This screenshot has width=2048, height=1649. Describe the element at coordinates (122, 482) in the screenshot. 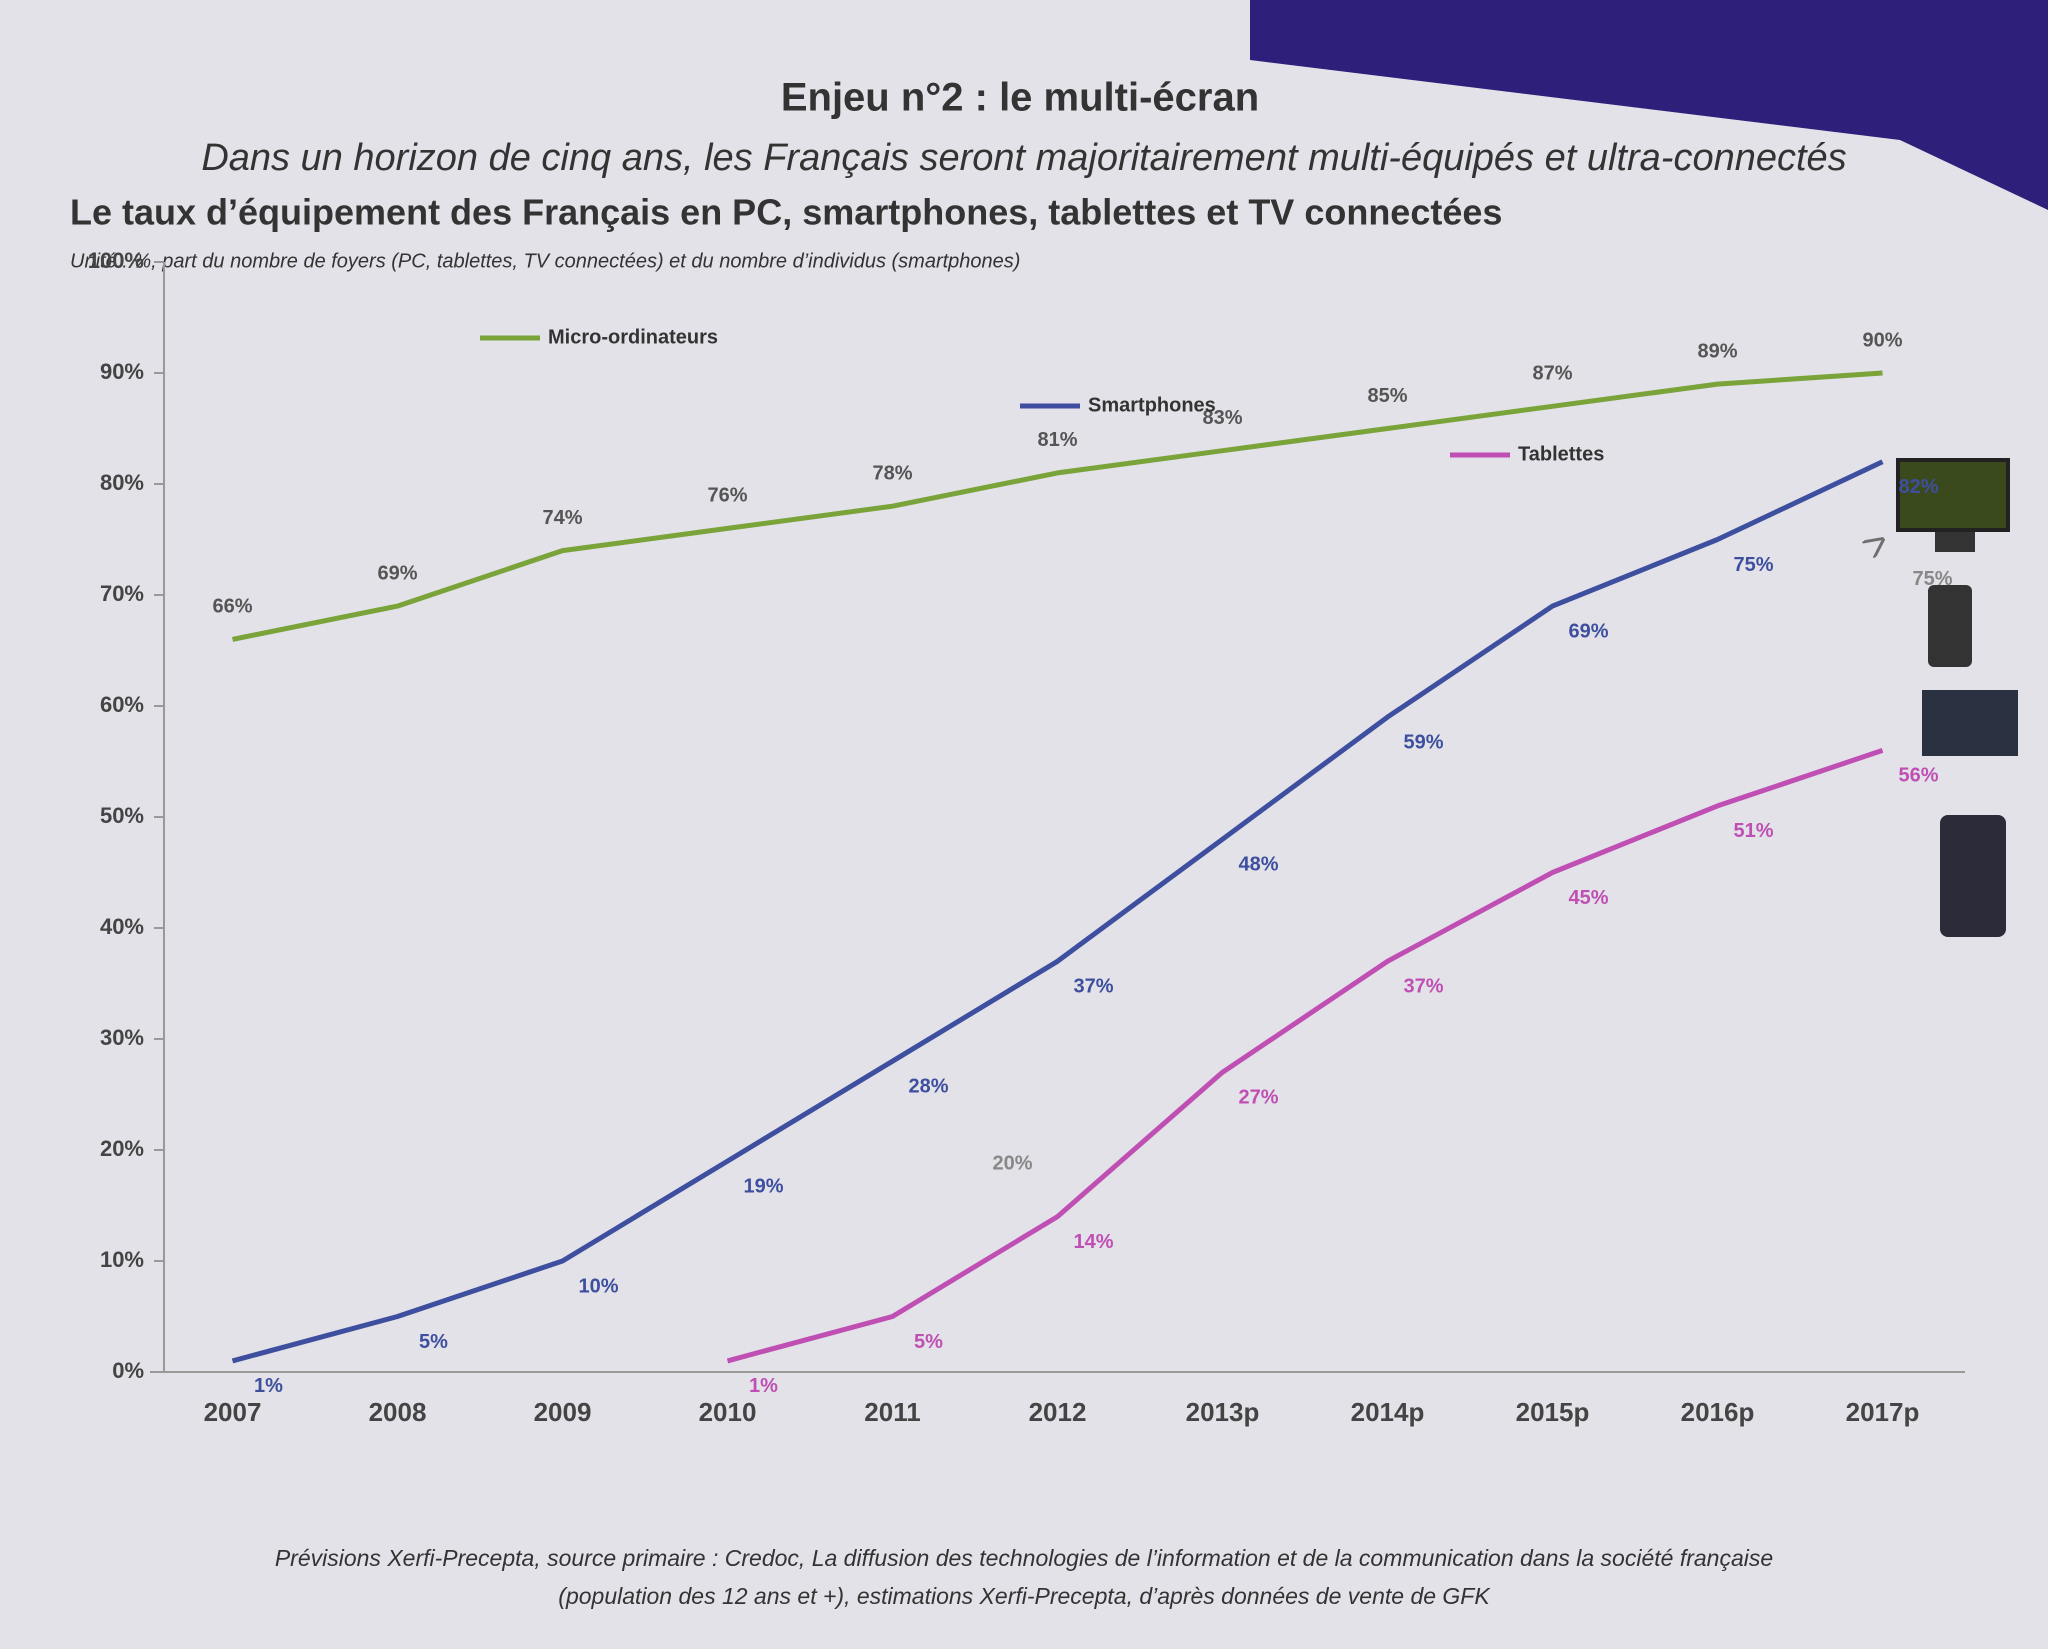

I see `y-tick-label: 80%` at that location.